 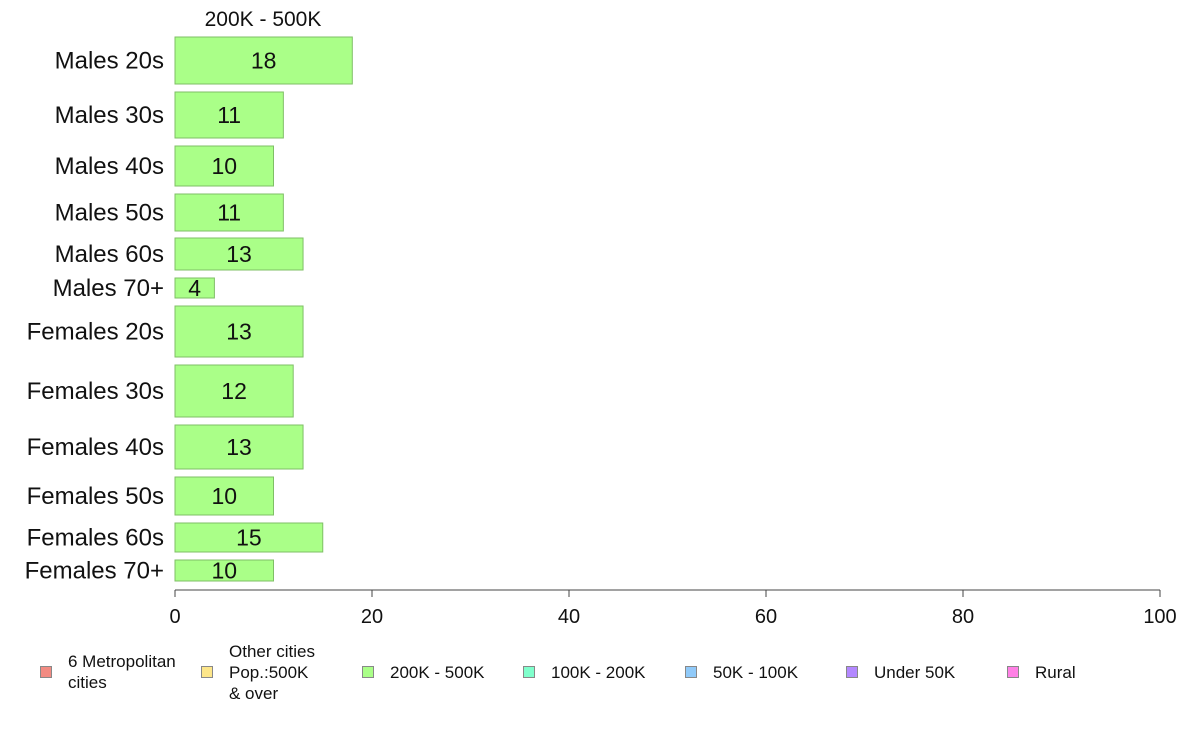 I want to click on x-tick-label: 100, so click(x=1159, y=617).